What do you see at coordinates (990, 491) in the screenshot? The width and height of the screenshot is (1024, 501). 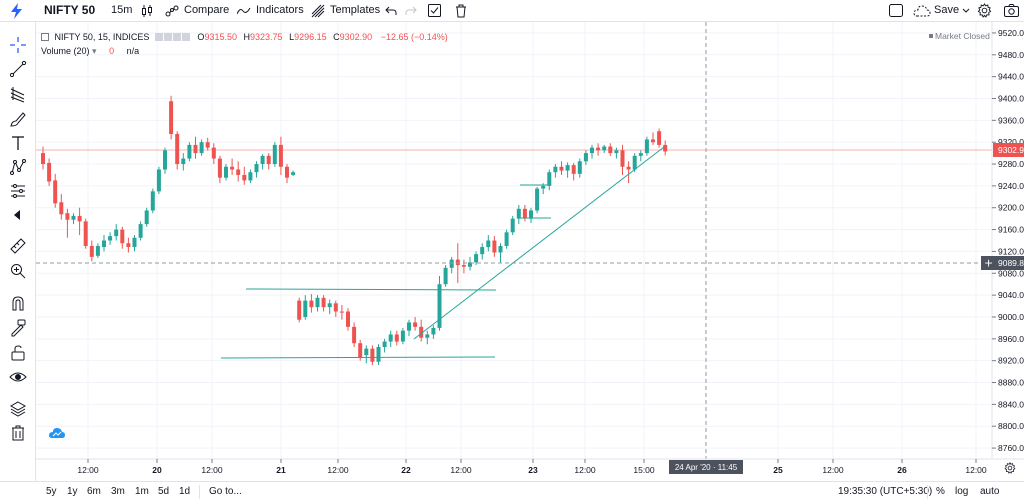 I see `auto-toggle: auto` at bounding box center [990, 491].